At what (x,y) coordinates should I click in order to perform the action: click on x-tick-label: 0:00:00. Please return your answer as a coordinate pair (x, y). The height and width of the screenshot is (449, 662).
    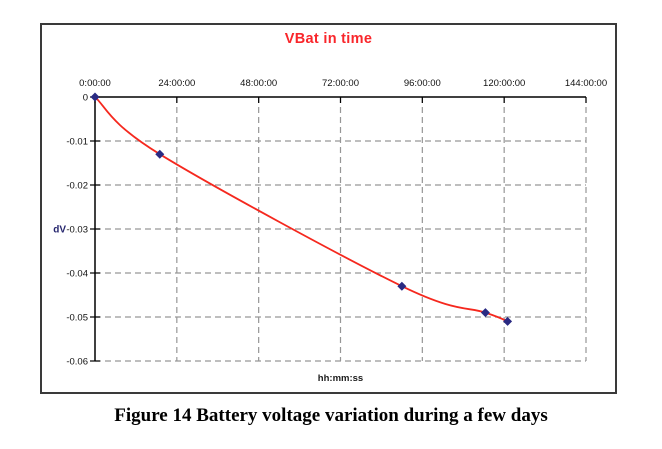
    Looking at the image, I should click on (95, 83).